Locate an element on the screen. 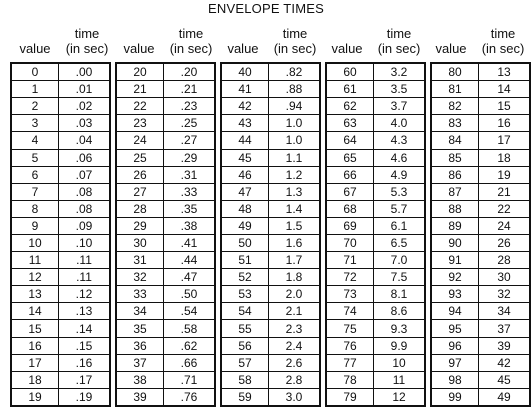 This screenshot has height=407, width=532. value-cell: 5 is located at coordinates (34, 157).